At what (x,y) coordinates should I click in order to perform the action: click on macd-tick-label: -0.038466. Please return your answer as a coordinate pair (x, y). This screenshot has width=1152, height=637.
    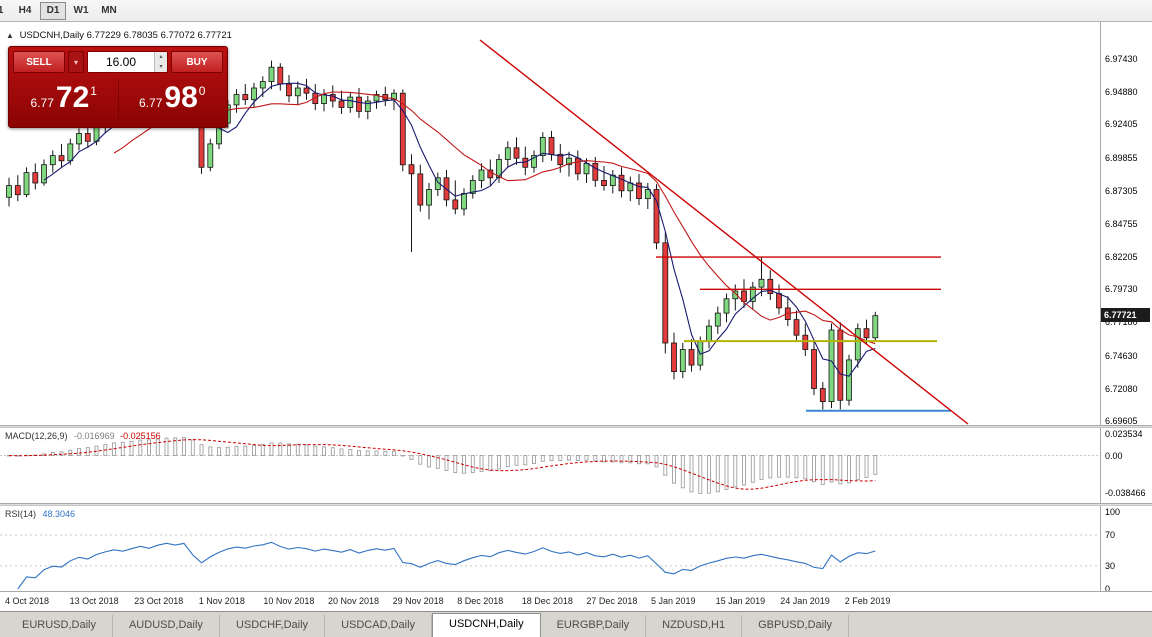
    Looking at the image, I should click on (1125, 492).